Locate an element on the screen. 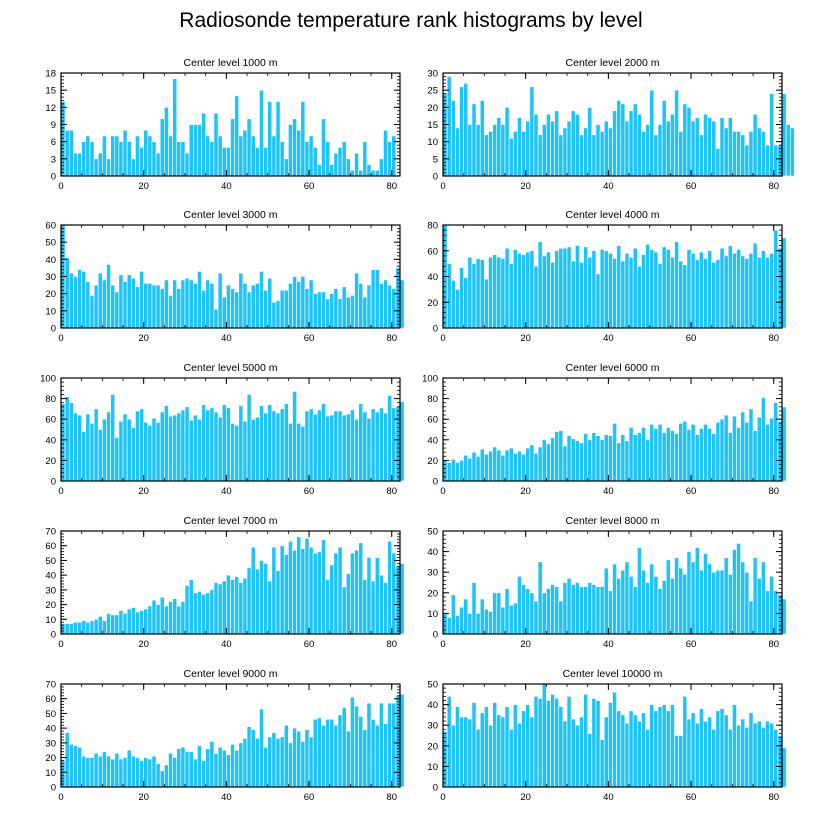 Image resolution: width=822 pixels, height=824 pixels. panel-title: Center level 5000 m is located at coordinates (231, 368).